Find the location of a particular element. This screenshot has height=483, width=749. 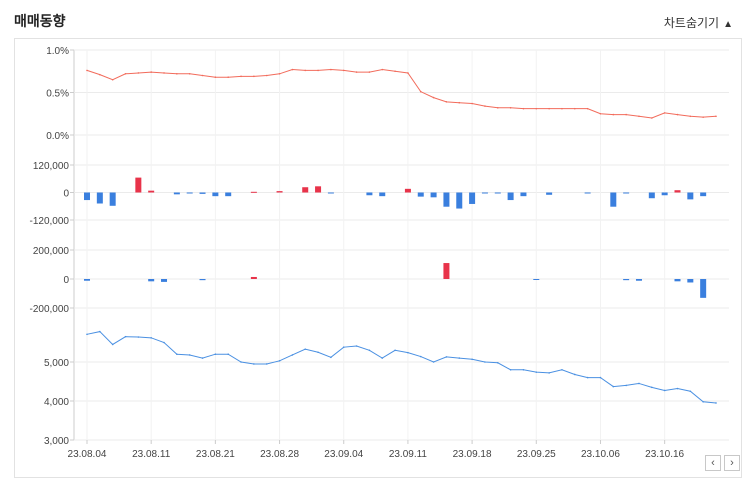

y-tick-label: 4,000 is located at coordinates (56, 402).